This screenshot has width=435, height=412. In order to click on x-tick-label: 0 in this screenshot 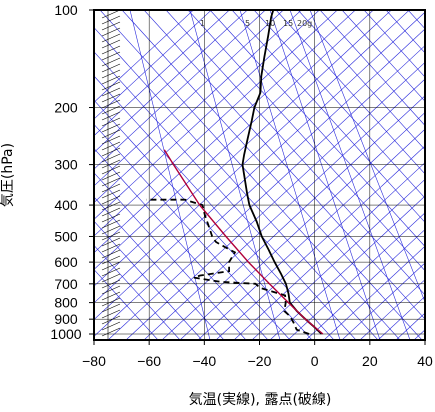, I will do `click(315, 361)`.